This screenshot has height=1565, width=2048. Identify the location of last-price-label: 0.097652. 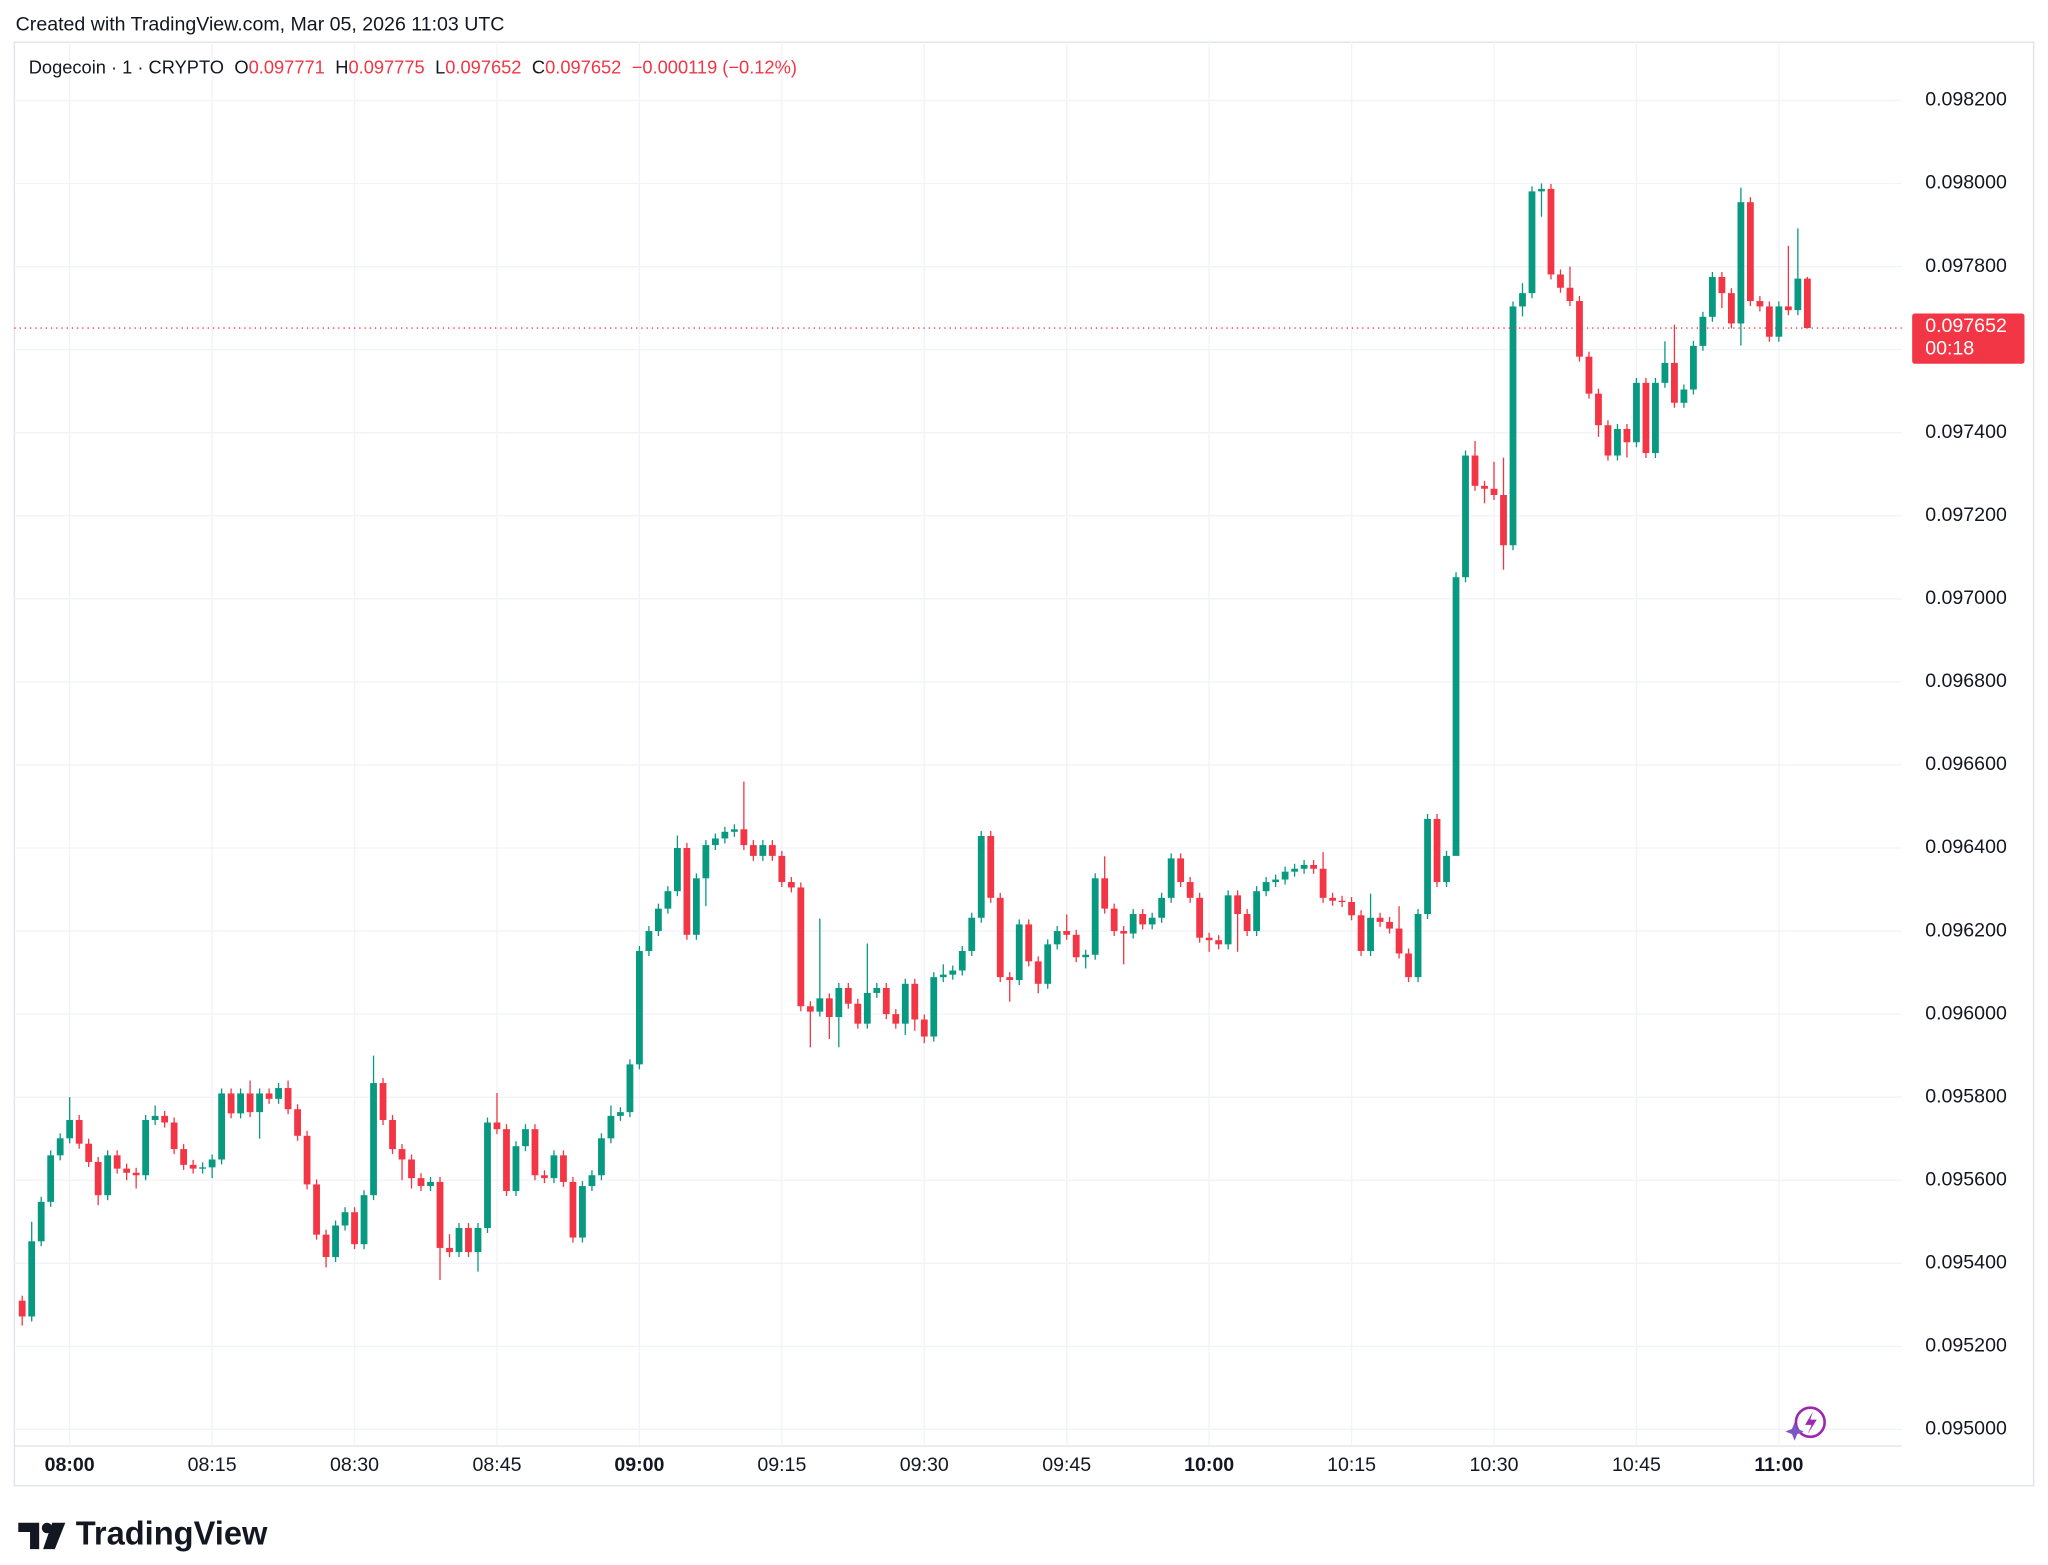
(1966, 326).